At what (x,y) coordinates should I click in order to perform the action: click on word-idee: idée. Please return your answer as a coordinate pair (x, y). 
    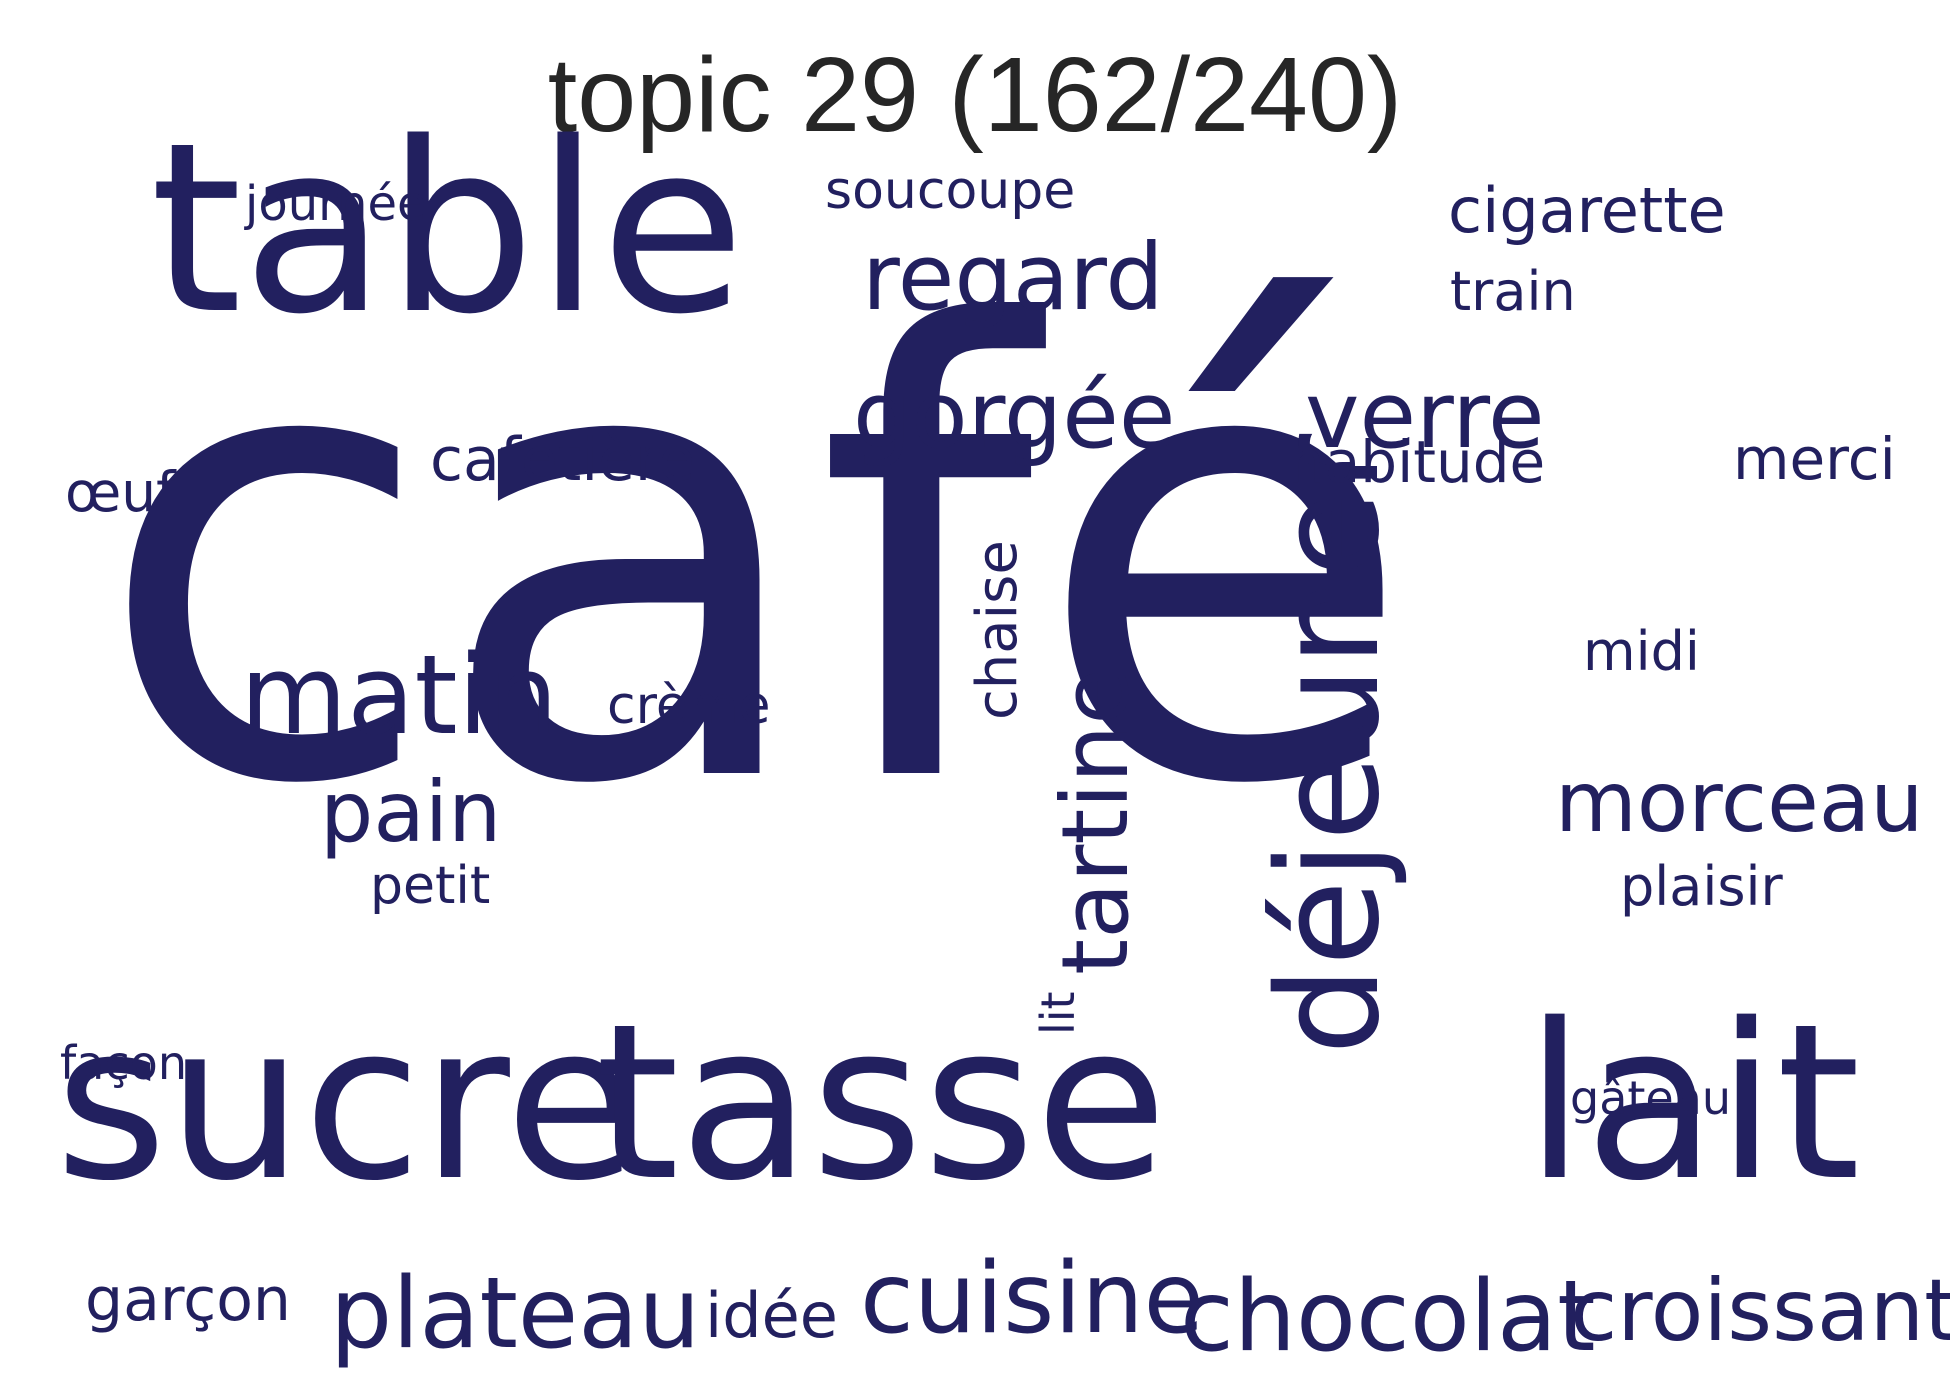
    Looking at the image, I should click on (771, 1315).